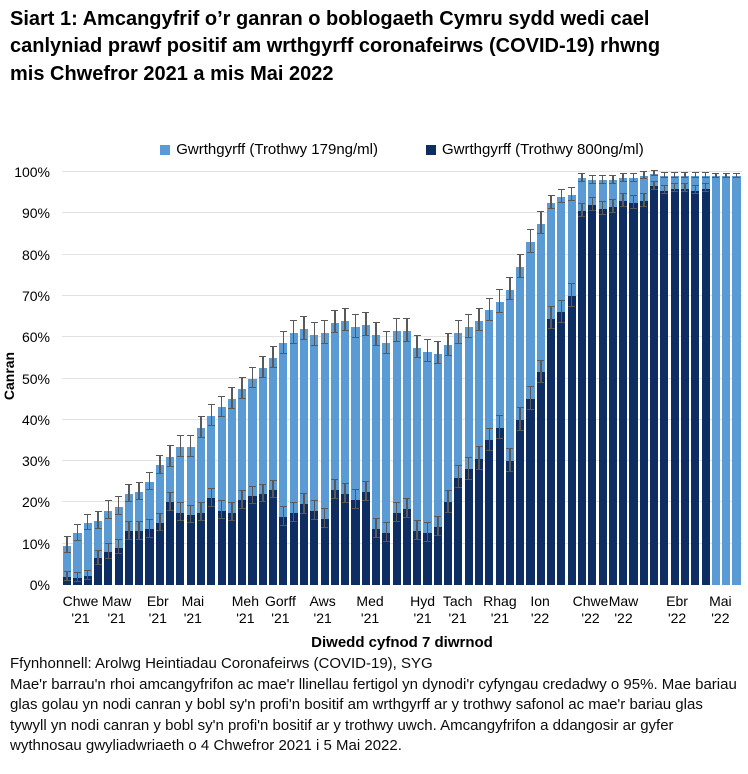  I want to click on x-tick-label: Mai '22, so click(720, 609).